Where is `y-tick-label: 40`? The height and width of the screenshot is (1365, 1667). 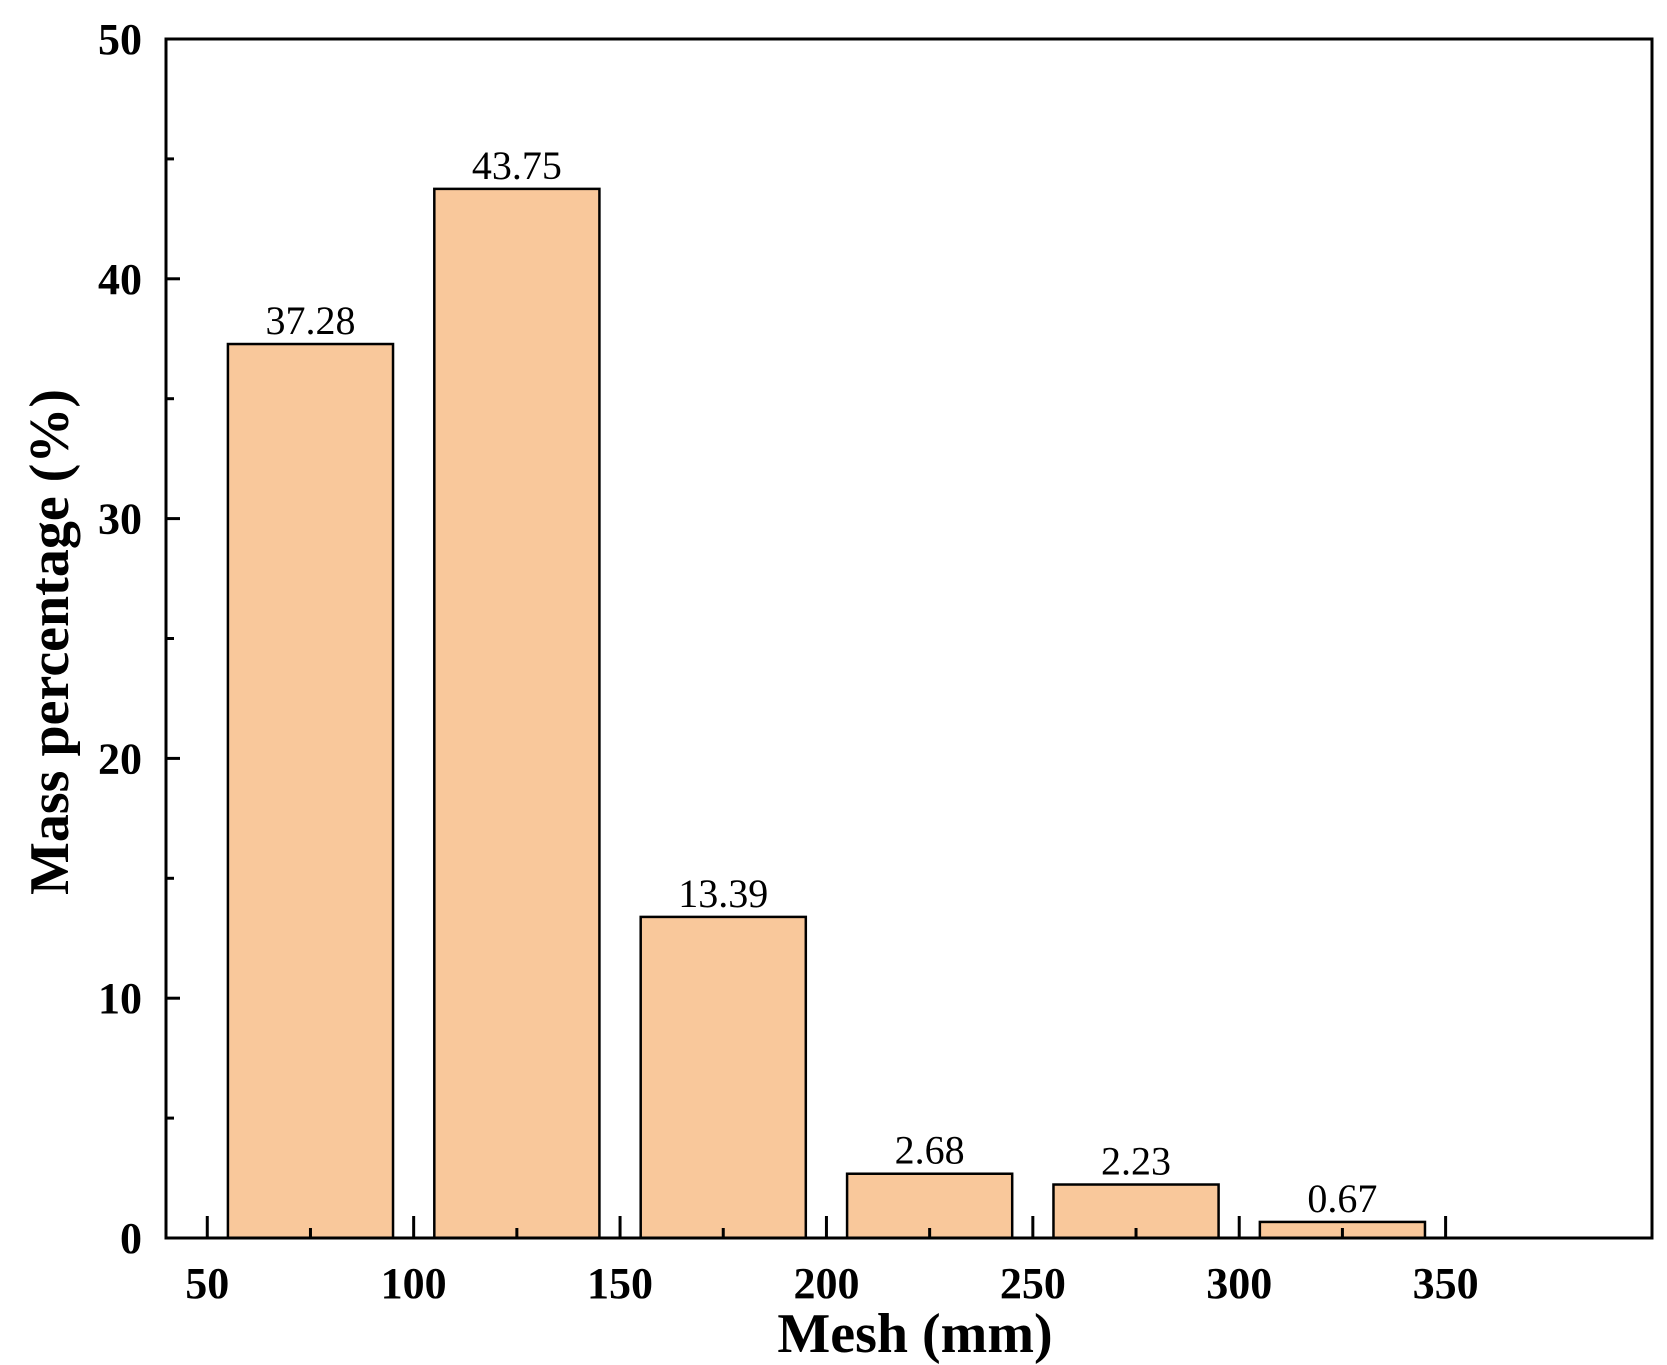 y-tick-label: 40 is located at coordinates (120, 279).